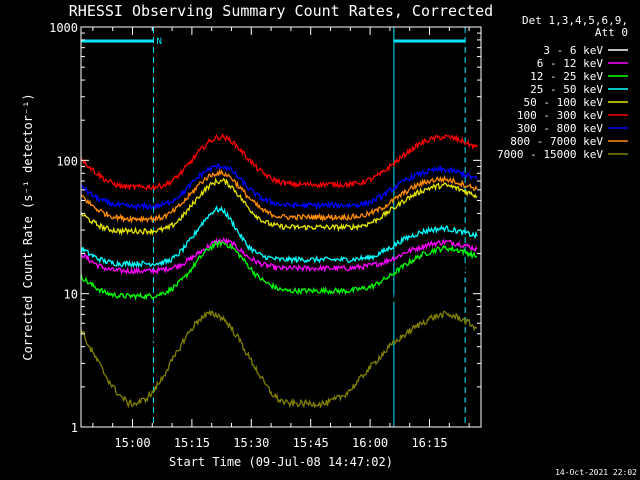 The image size is (640, 480). I want to click on legend-label-5: 100 - 300 keV, so click(560, 115).